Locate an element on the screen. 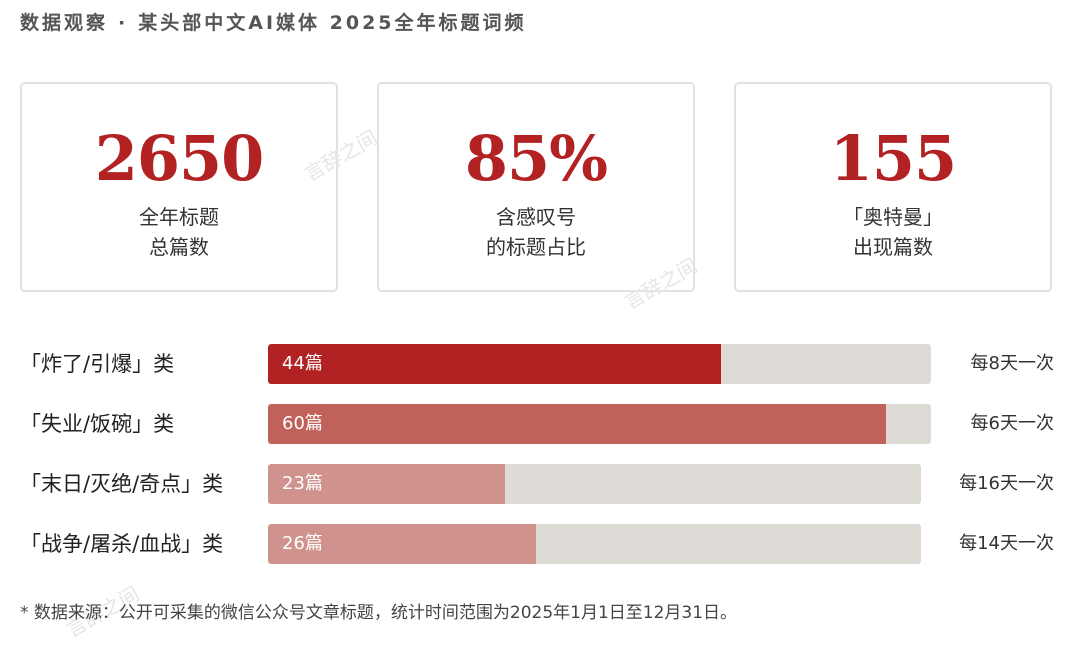 Image resolution: width=1080 pixels, height=652 pixels. bar-track: 60篇 is located at coordinates (599, 424).